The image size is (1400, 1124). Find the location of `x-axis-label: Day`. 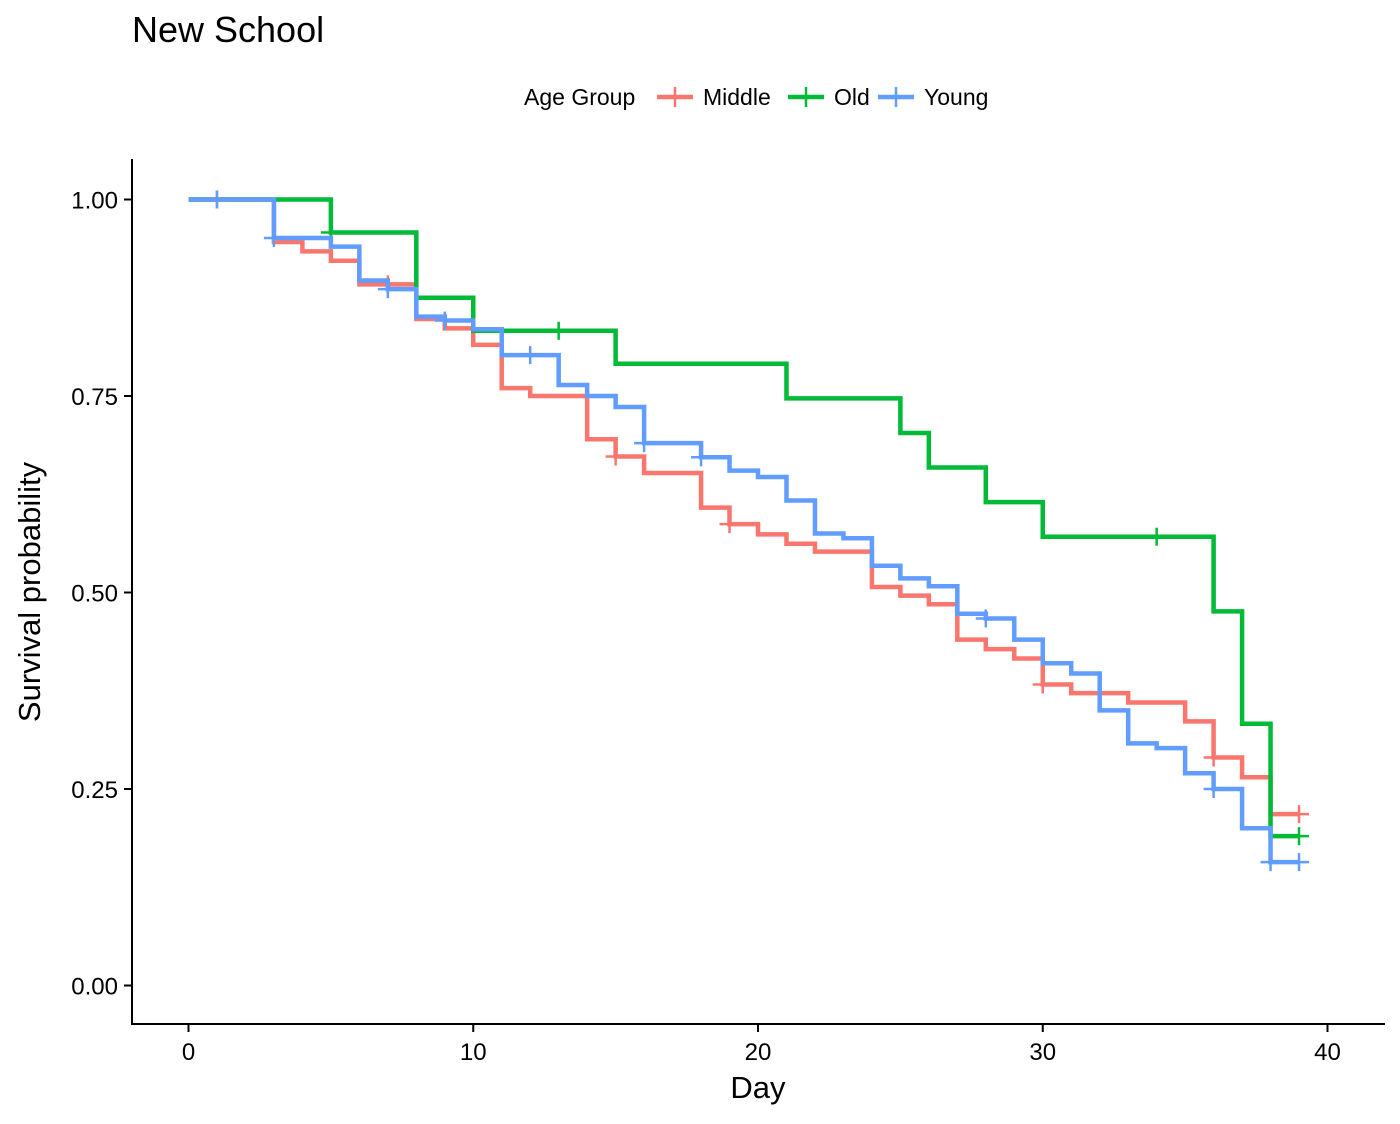

x-axis-label: Day is located at coordinates (758, 1087).